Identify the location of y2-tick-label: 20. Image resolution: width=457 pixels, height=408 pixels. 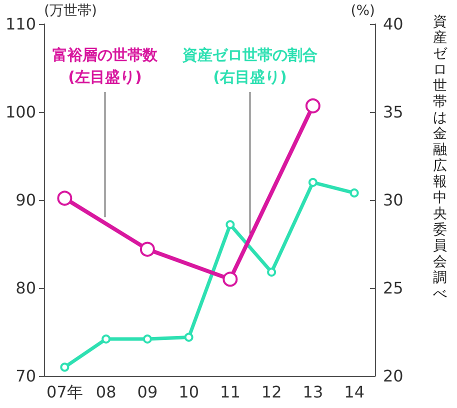
(393, 376).